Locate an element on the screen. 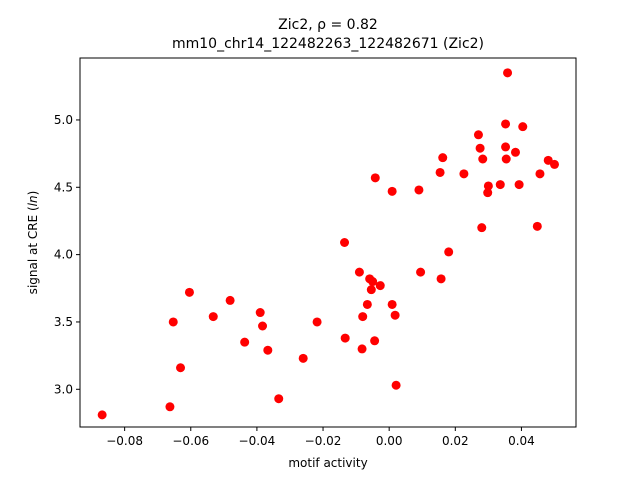 The image size is (640, 480). y-tick-label: 4.0 is located at coordinates (63, 255).